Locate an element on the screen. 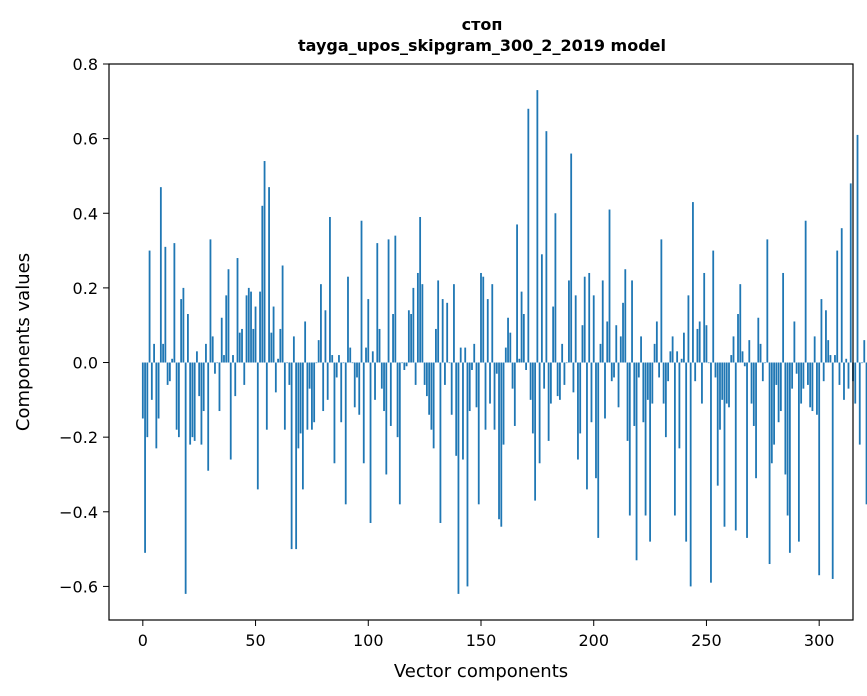 The height and width of the screenshot is (696, 867). chart-subtitle: tayga_upos_skipgram_300_2_2019 model is located at coordinates (482, 45).